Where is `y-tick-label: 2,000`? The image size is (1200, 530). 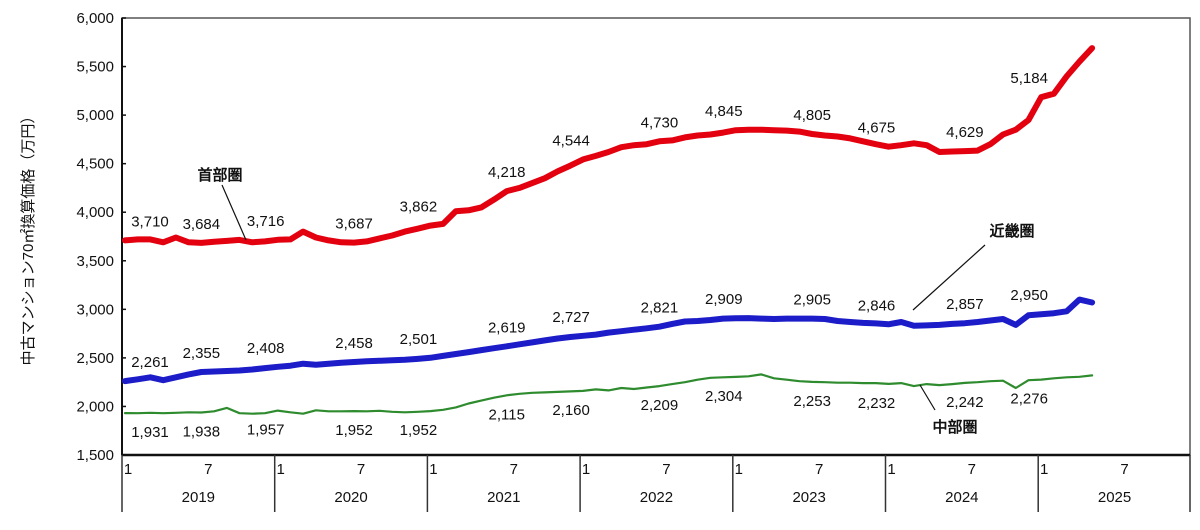
y-tick-label: 2,000 is located at coordinates (95, 406).